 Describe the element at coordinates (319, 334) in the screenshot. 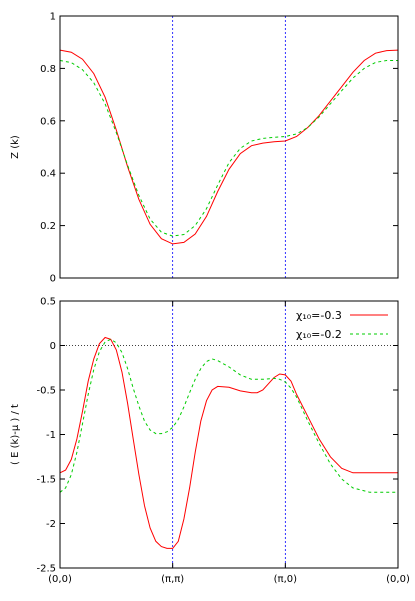

I see `legend-label-1: χ₁₀=-0.2` at that location.